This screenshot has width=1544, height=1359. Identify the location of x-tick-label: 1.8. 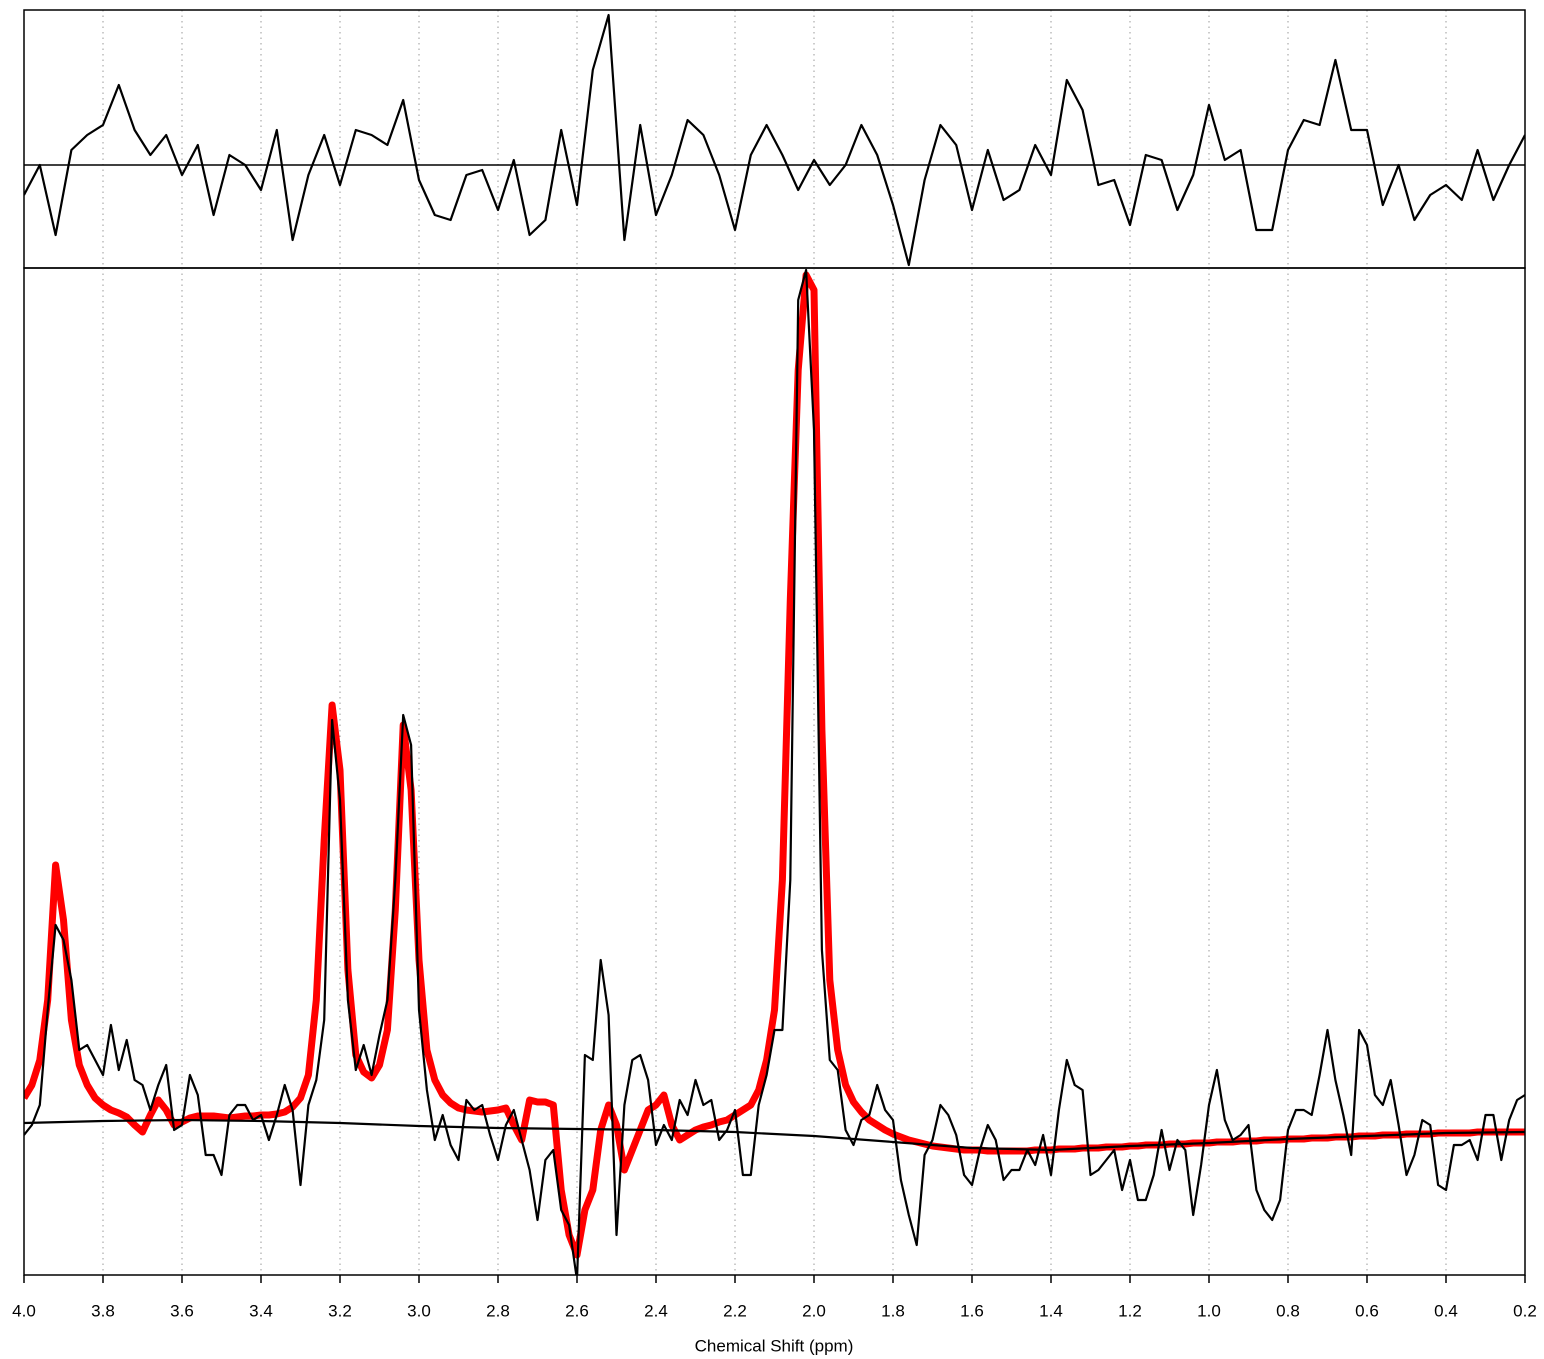
(893, 1310).